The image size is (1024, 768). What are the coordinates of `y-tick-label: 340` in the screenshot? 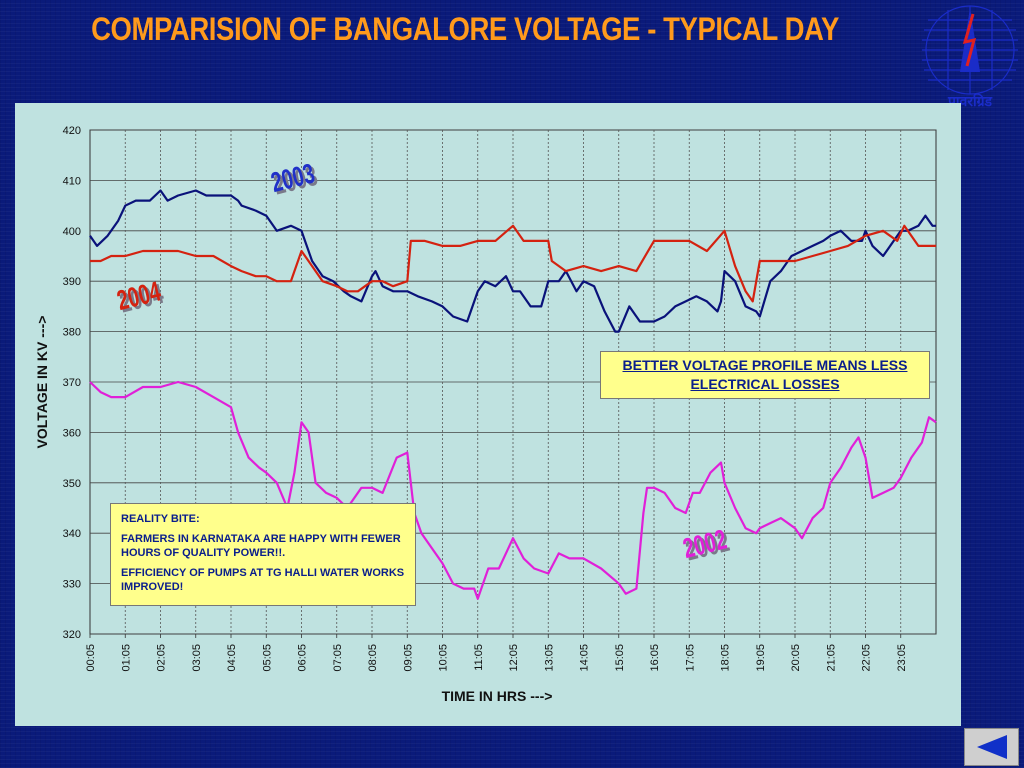 It's located at (72, 534).